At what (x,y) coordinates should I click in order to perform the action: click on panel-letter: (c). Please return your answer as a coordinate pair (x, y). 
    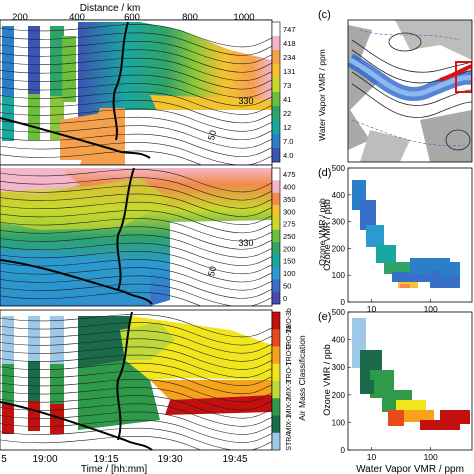
    Looking at the image, I should click on (324, 15).